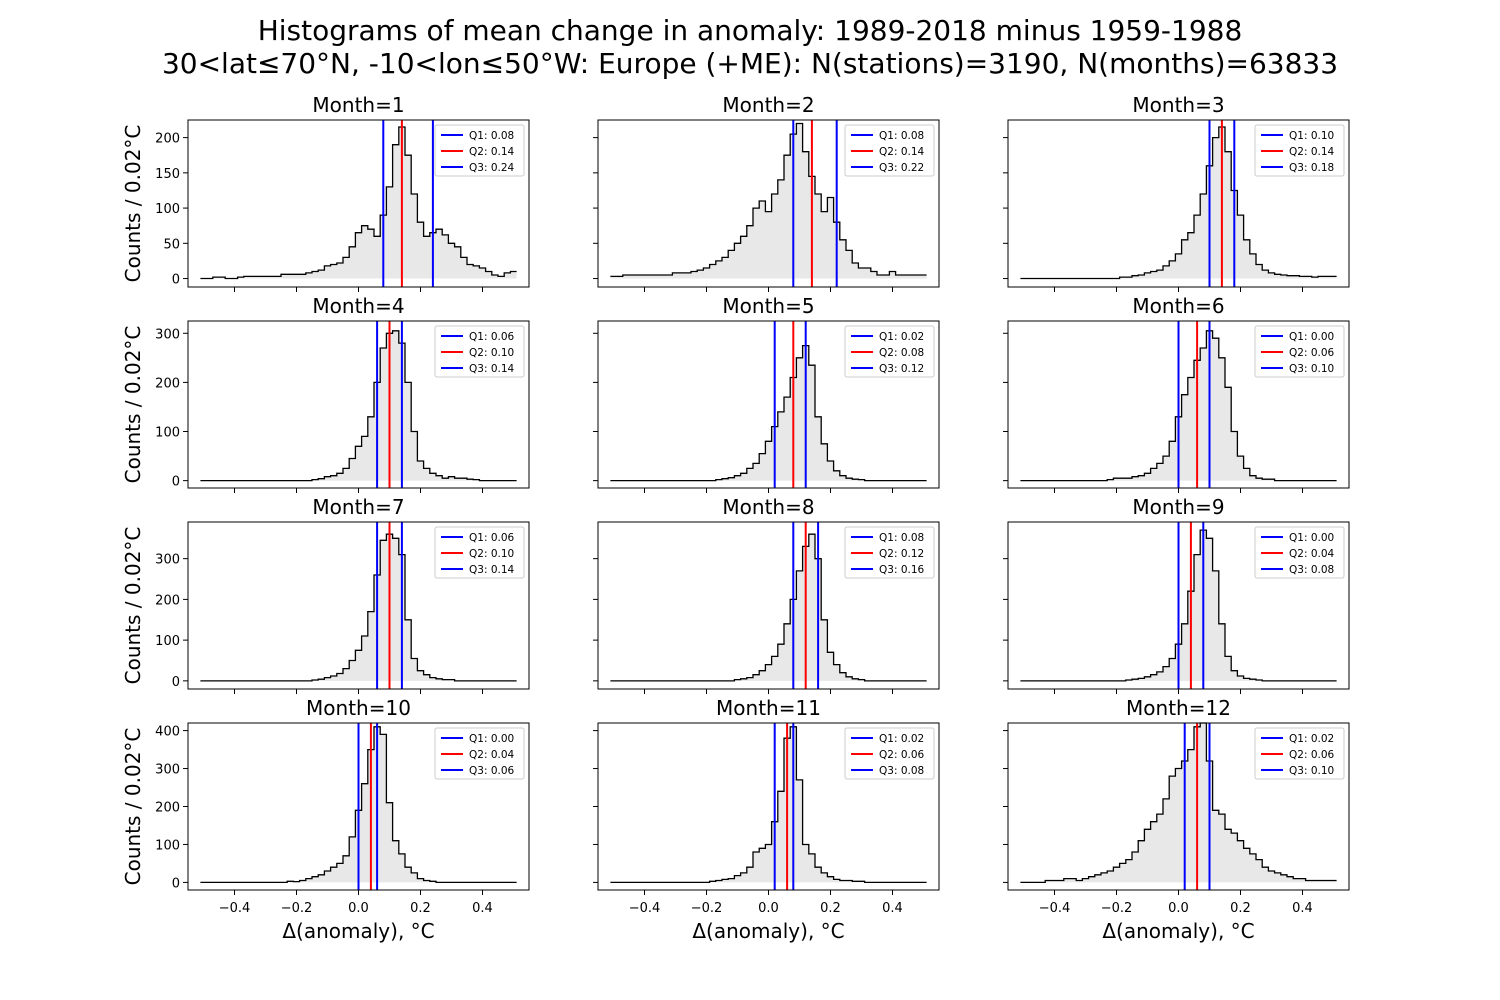  Describe the element at coordinates (358, 105) in the screenshot. I see `panel-title: Month=1` at that location.